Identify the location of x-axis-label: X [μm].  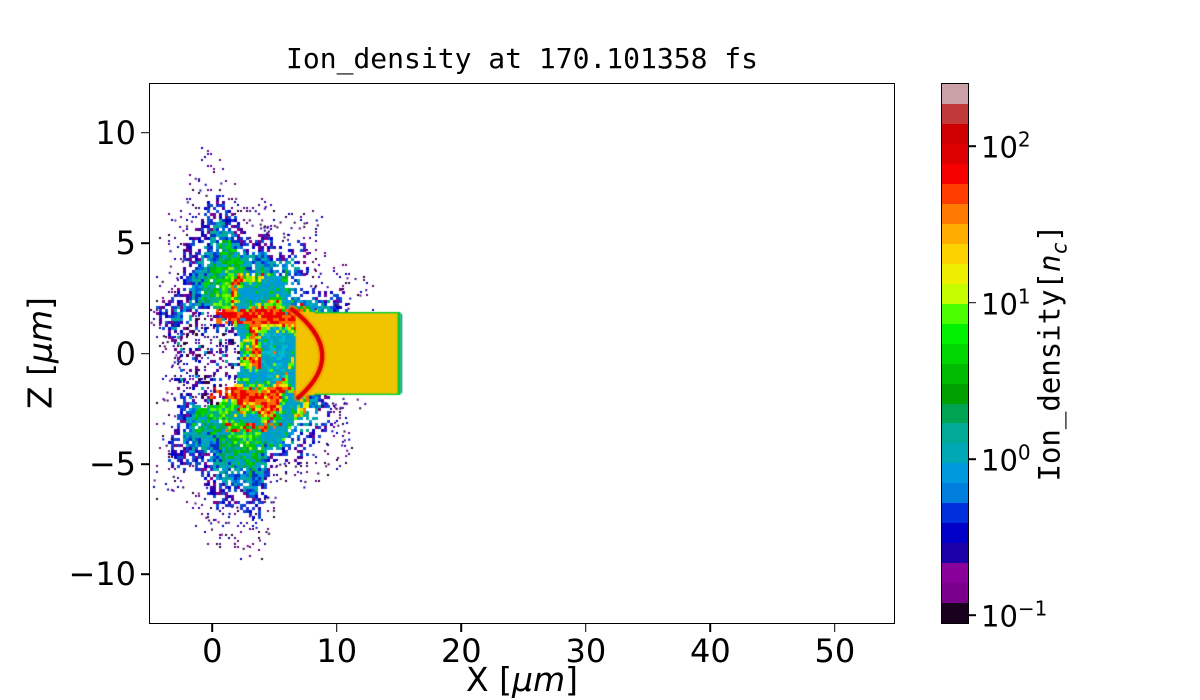
(522, 679).